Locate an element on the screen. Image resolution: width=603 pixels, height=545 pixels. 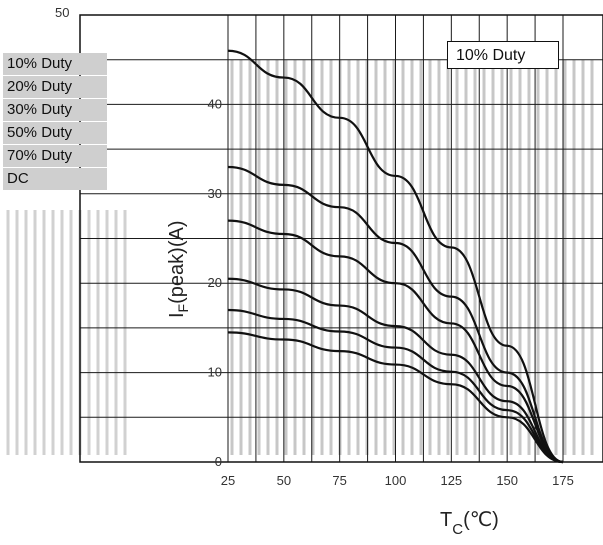
x-tick-label: 150 is located at coordinates (507, 480).